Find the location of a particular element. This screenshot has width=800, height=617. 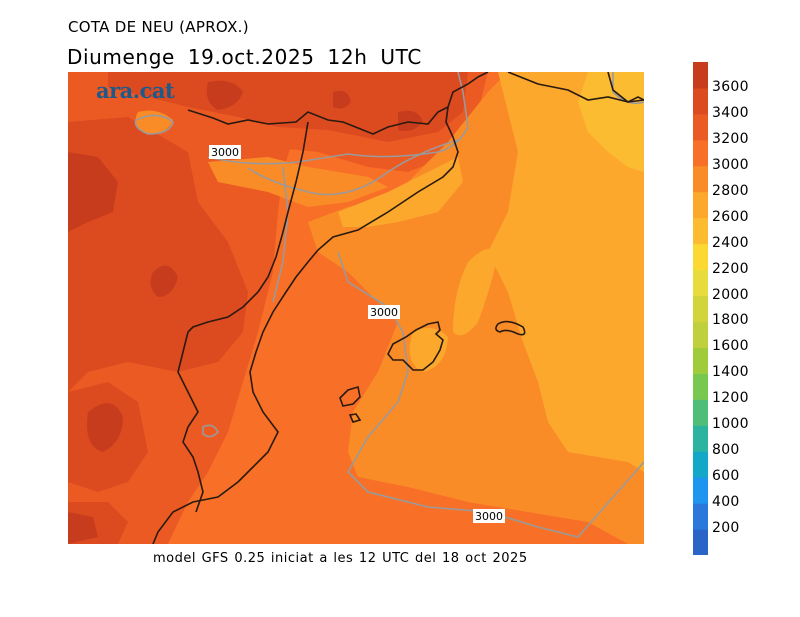

field-band-3400-north is located at coordinates (288, 107).